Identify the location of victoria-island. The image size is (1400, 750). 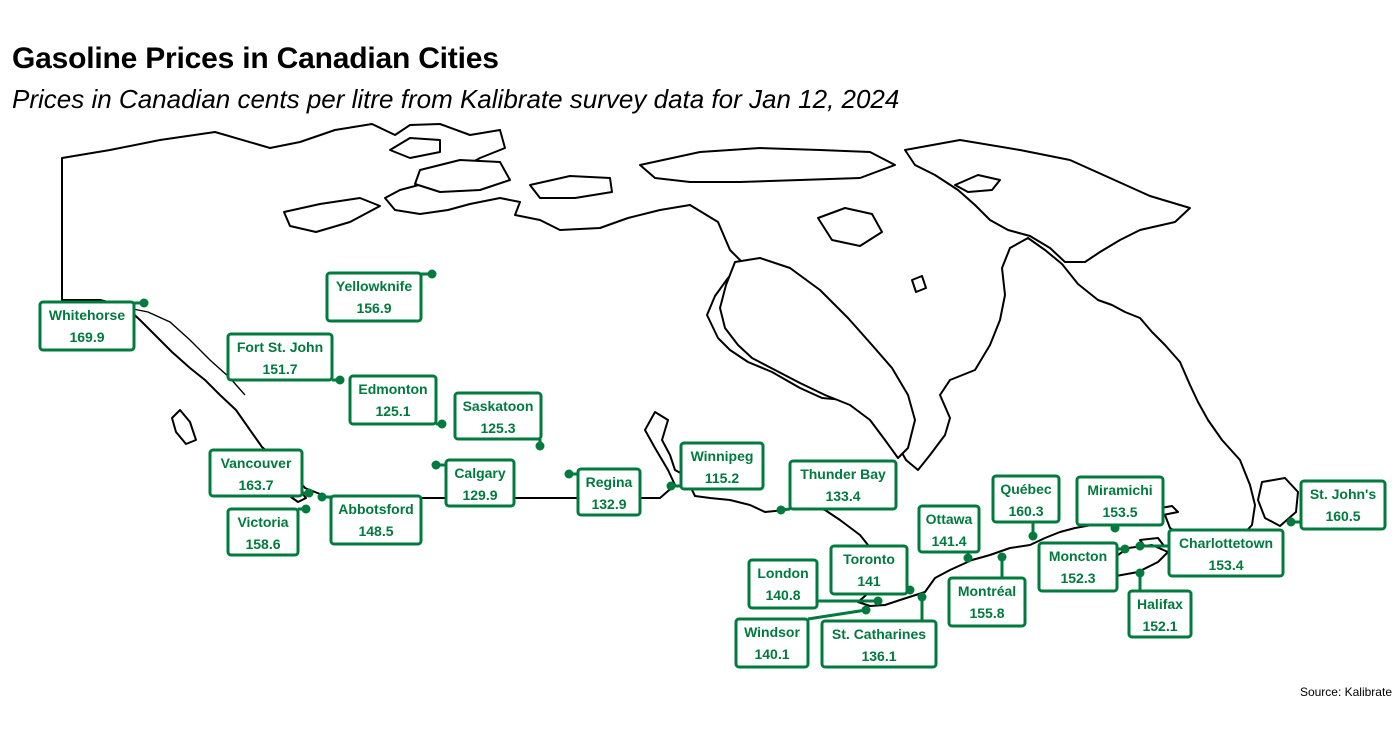
(462, 176).